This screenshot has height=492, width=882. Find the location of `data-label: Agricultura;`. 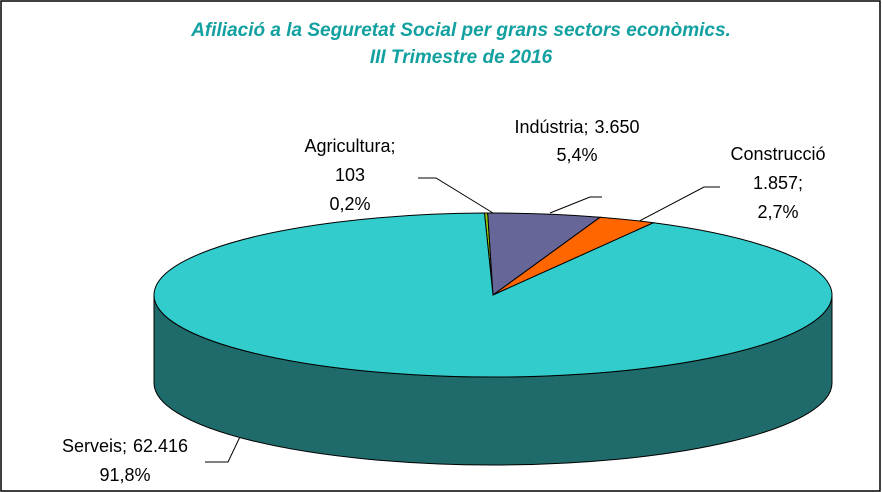

data-label: Agricultura; is located at coordinates (349, 146).